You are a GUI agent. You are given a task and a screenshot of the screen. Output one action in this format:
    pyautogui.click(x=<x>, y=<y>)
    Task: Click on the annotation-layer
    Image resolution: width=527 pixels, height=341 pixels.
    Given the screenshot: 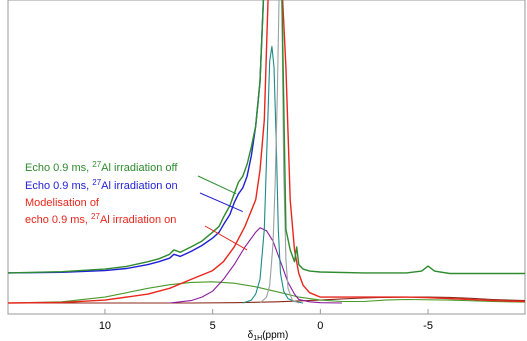 What is the action you would take?
    pyautogui.click(x=222, y=213)
    